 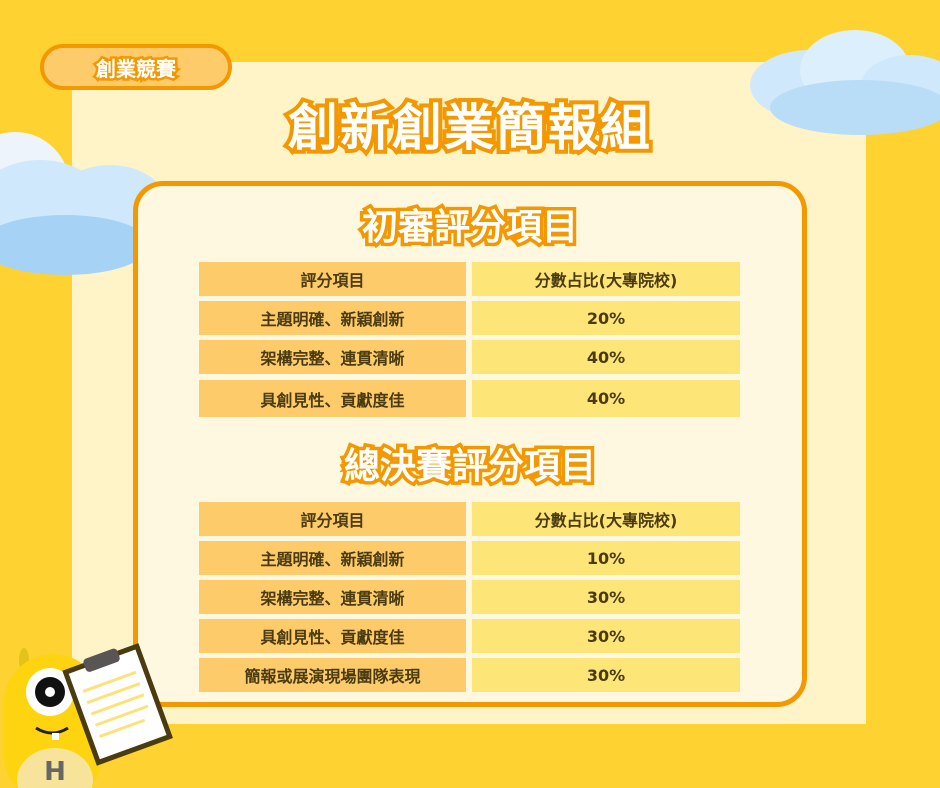 I want to click on page-title: 創新創業簡報組, so click(x=469, y=128).